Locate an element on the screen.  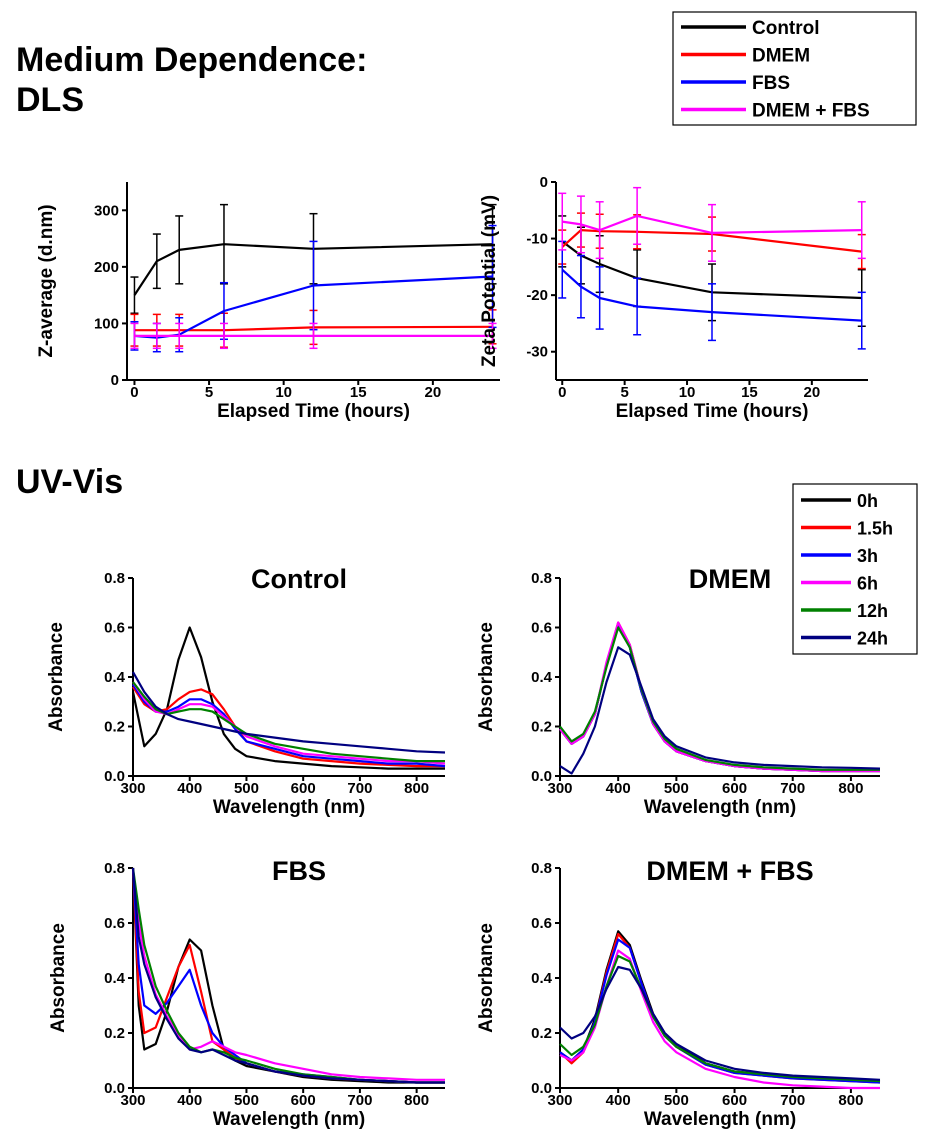
legend-label: 1.5h is located at coordinates (875, 529).